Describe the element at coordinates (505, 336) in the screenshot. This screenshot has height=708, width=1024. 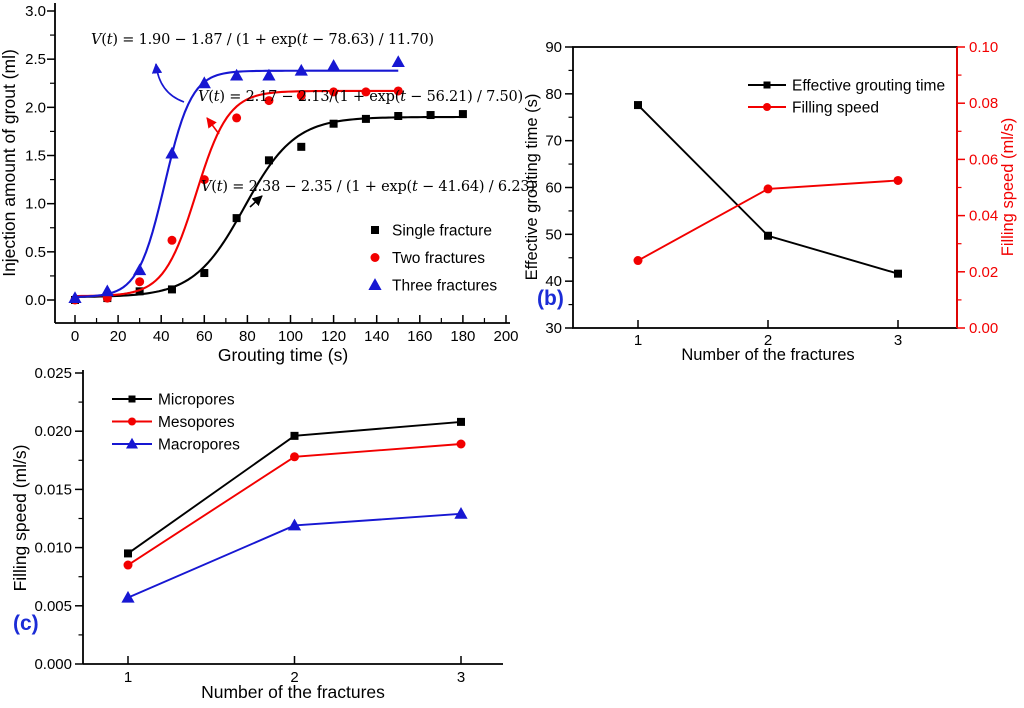
I see `x-tick-label: 200` at that location.